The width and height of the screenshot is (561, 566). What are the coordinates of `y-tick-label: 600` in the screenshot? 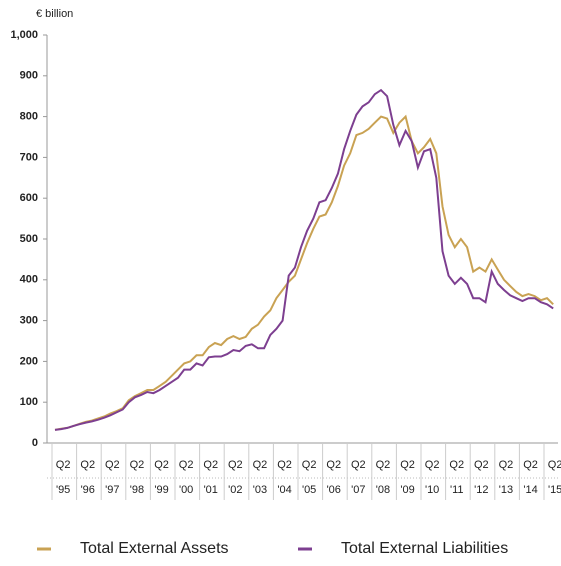 It's located at (29, 198).